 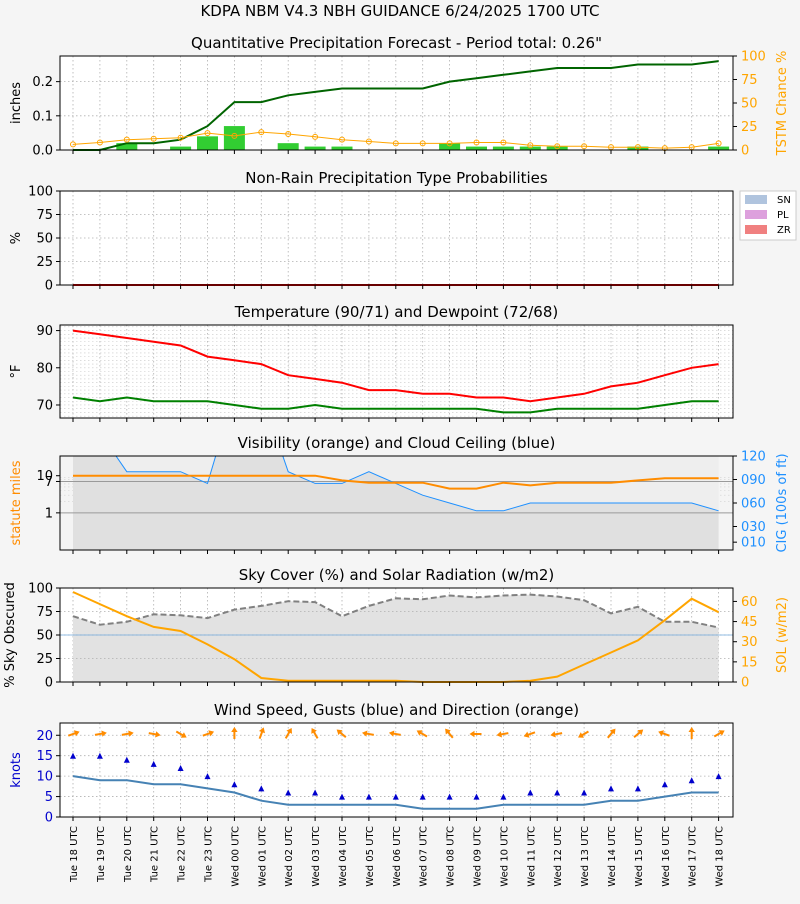 What do you see at coordinates (782, 502) in the screenshot?
I see `vis-ylabel-right: CIG (100s of ft)` at bounding box center [782, 502].